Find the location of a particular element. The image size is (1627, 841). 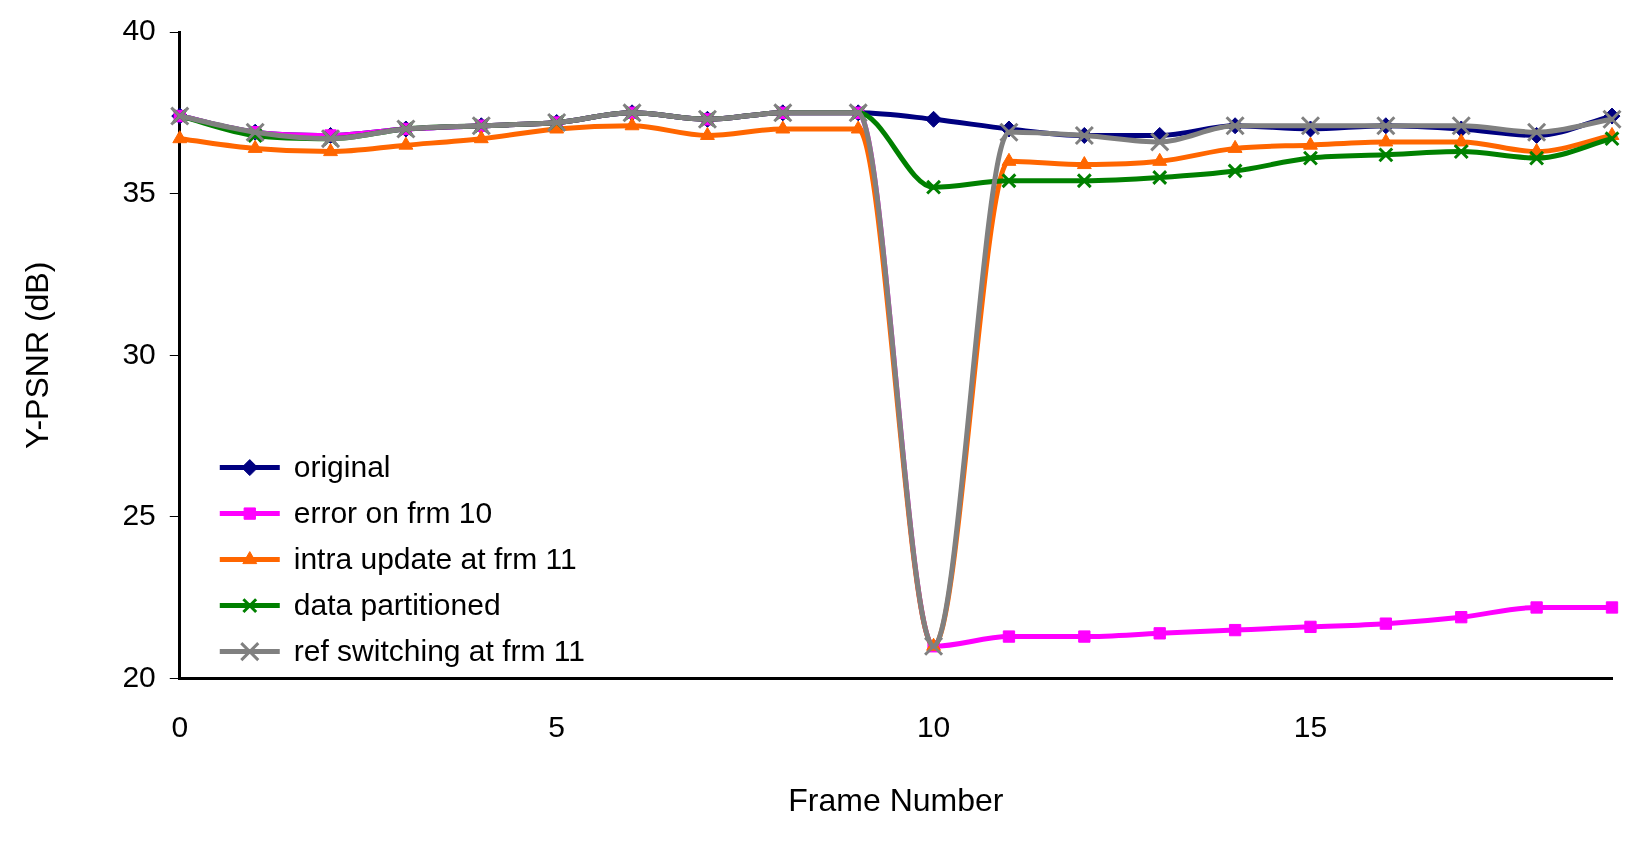

x-axis-title: Frame Number is located at coordinates (896, 799).